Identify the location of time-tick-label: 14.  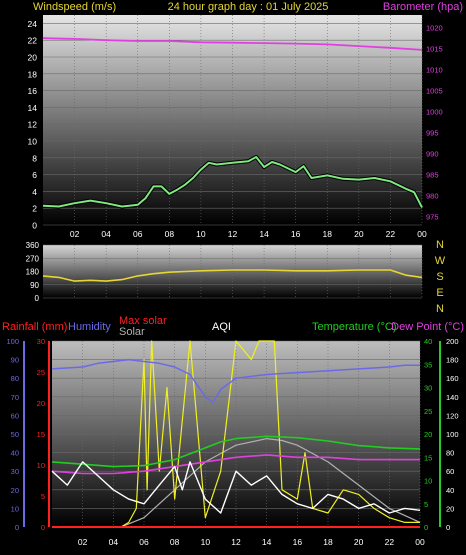
(264, 234).